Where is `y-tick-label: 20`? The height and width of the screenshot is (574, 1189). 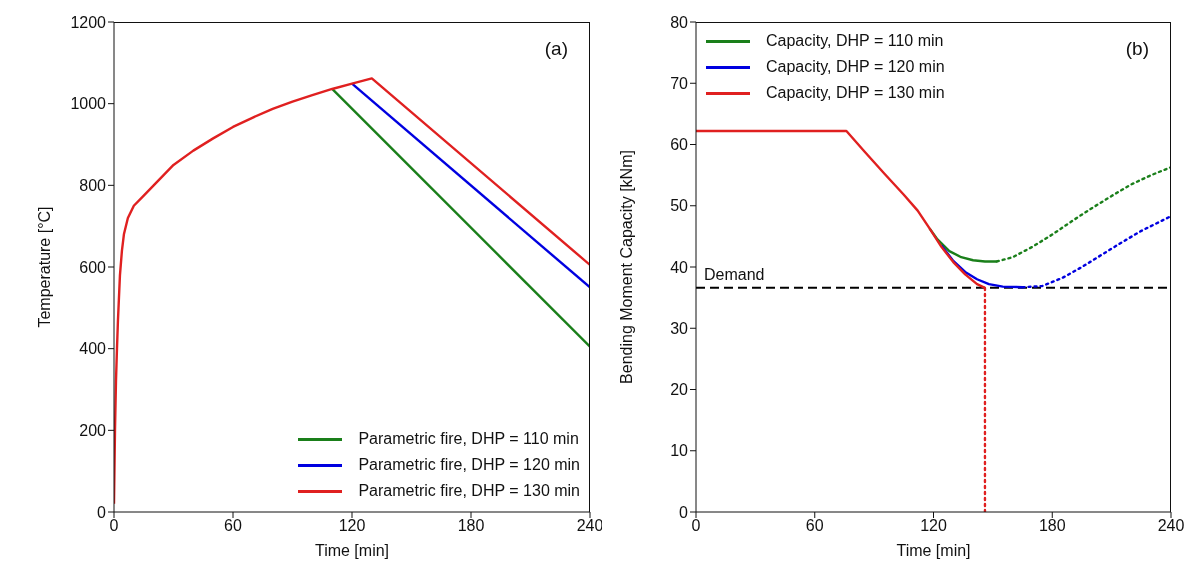 y-tick-label: 20 is located at coordinates (679, 390).